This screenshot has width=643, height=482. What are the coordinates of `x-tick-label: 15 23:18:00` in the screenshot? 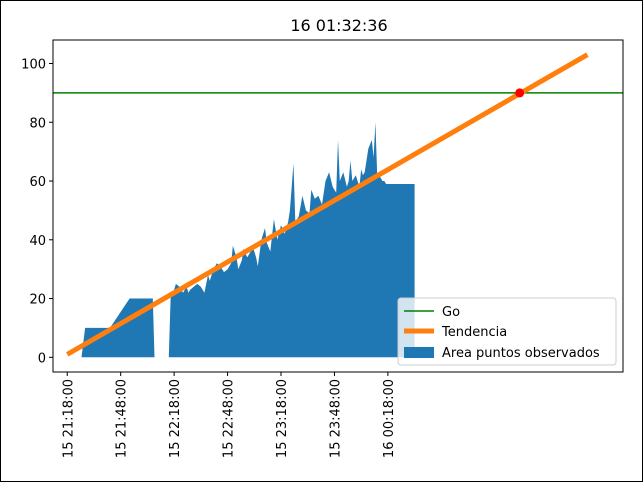 It's located at (282, 418).